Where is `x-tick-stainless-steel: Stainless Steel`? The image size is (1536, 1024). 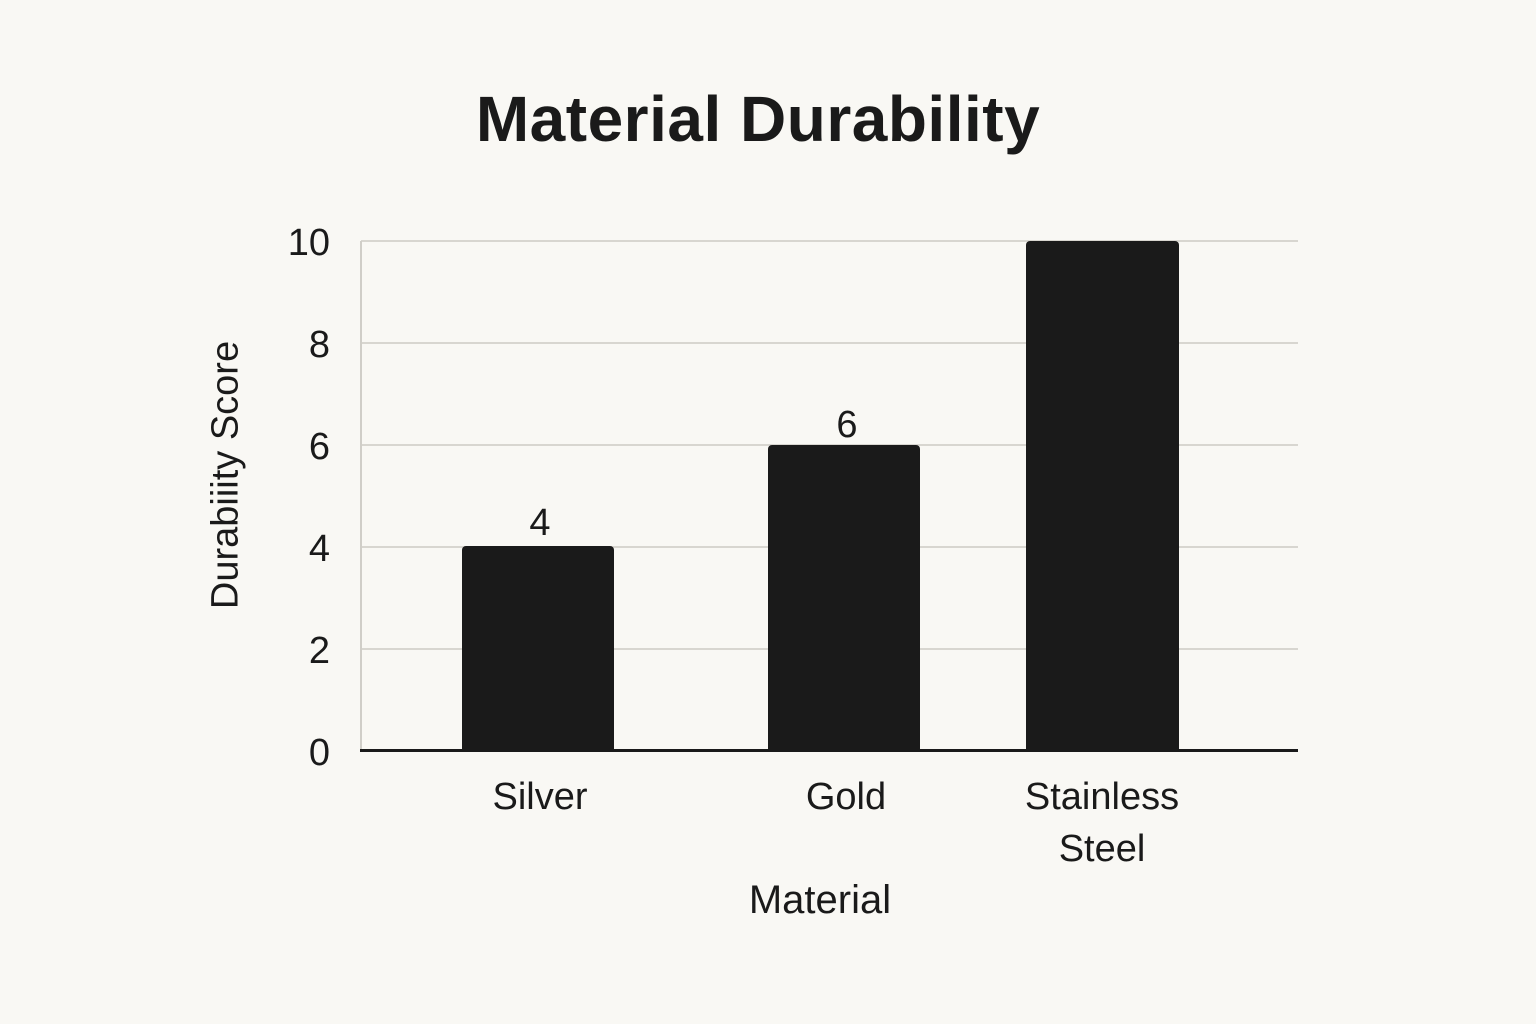 x-tick-stainless-steel: Stainless Steel is located at coordinates (1102, 823).